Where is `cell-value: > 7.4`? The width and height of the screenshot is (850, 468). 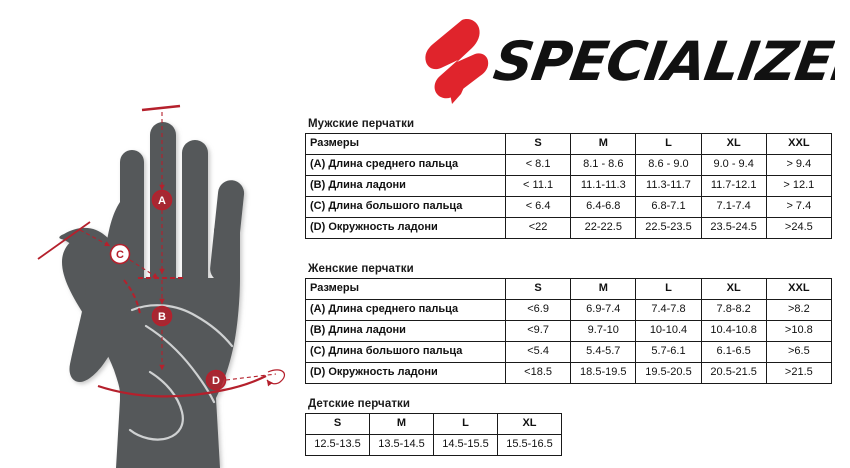 cell-value: > 7.4 is located at coordinates (798, 207).